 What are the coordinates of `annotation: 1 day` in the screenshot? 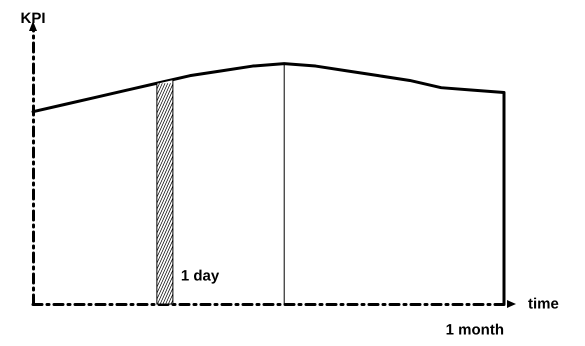 It's located at (200, 276).